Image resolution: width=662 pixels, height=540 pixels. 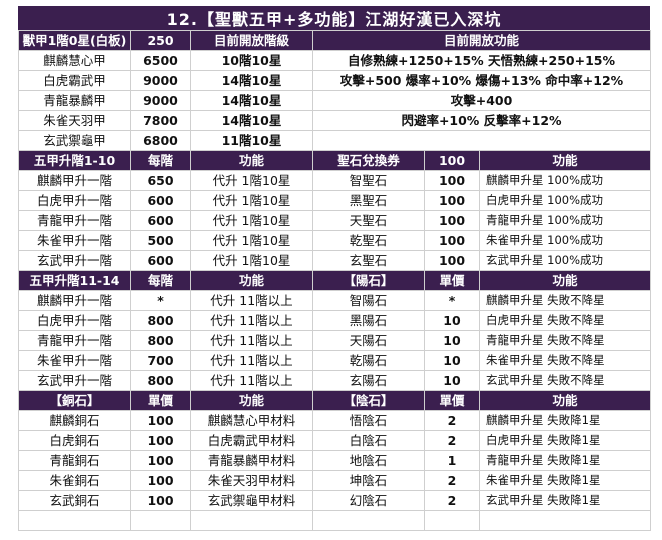 What do you see at coordinates (335, 160) in the screenshot?
I see `header-row-upgrade1: 五甲升階1-10 每階 功能 聖石兌換券 100 功能` at bounding box center [335, 160].